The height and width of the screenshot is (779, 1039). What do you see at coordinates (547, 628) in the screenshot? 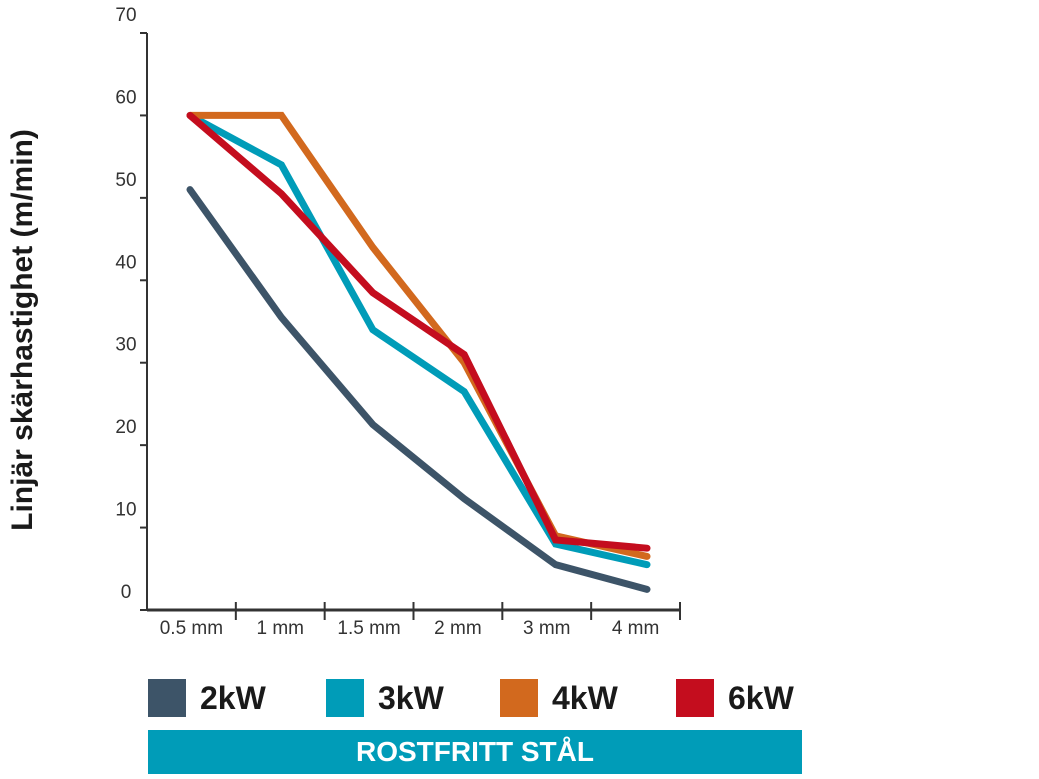
I see `x-tick-label: 3 mm` at bounding box center [547, 628].